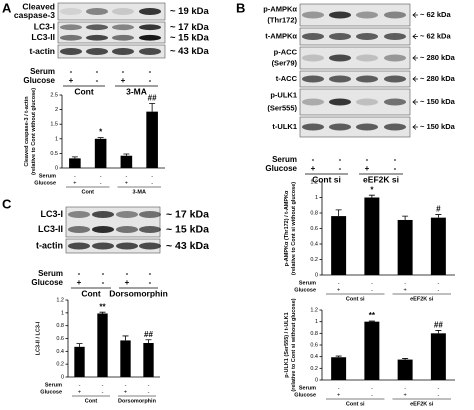 The height and width of the screenshot is (410, 474). I want to click on y-tick-label: 0, so click(316, 380).